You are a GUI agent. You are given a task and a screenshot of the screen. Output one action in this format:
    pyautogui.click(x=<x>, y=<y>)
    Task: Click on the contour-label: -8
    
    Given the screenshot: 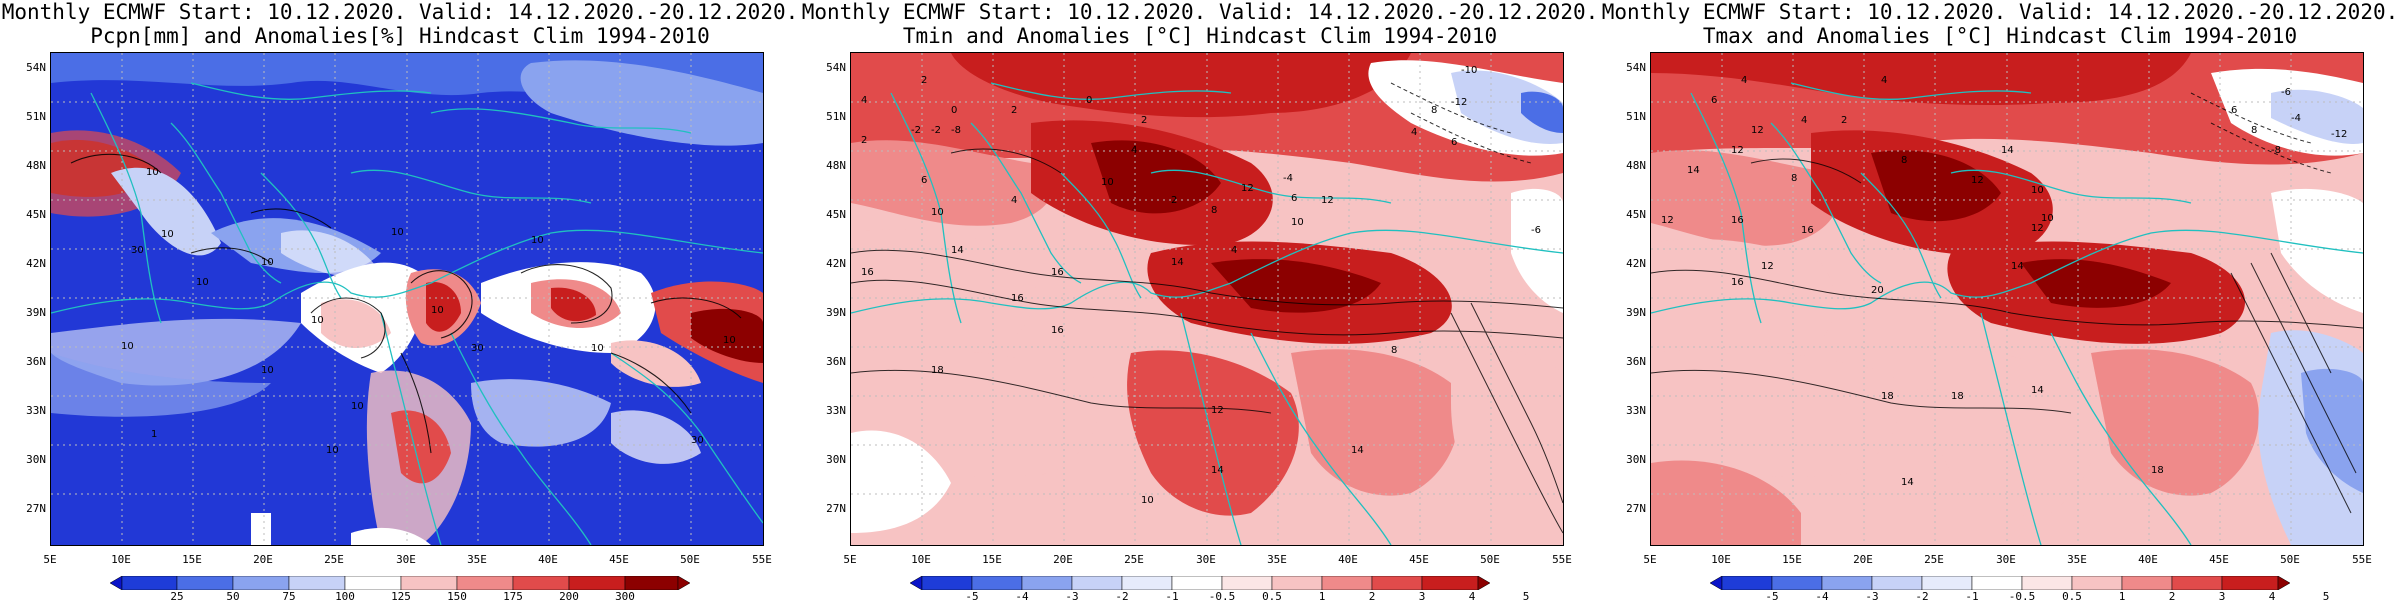 What is the action you would take?
    pyautogui.click(x=956, y=130)
    